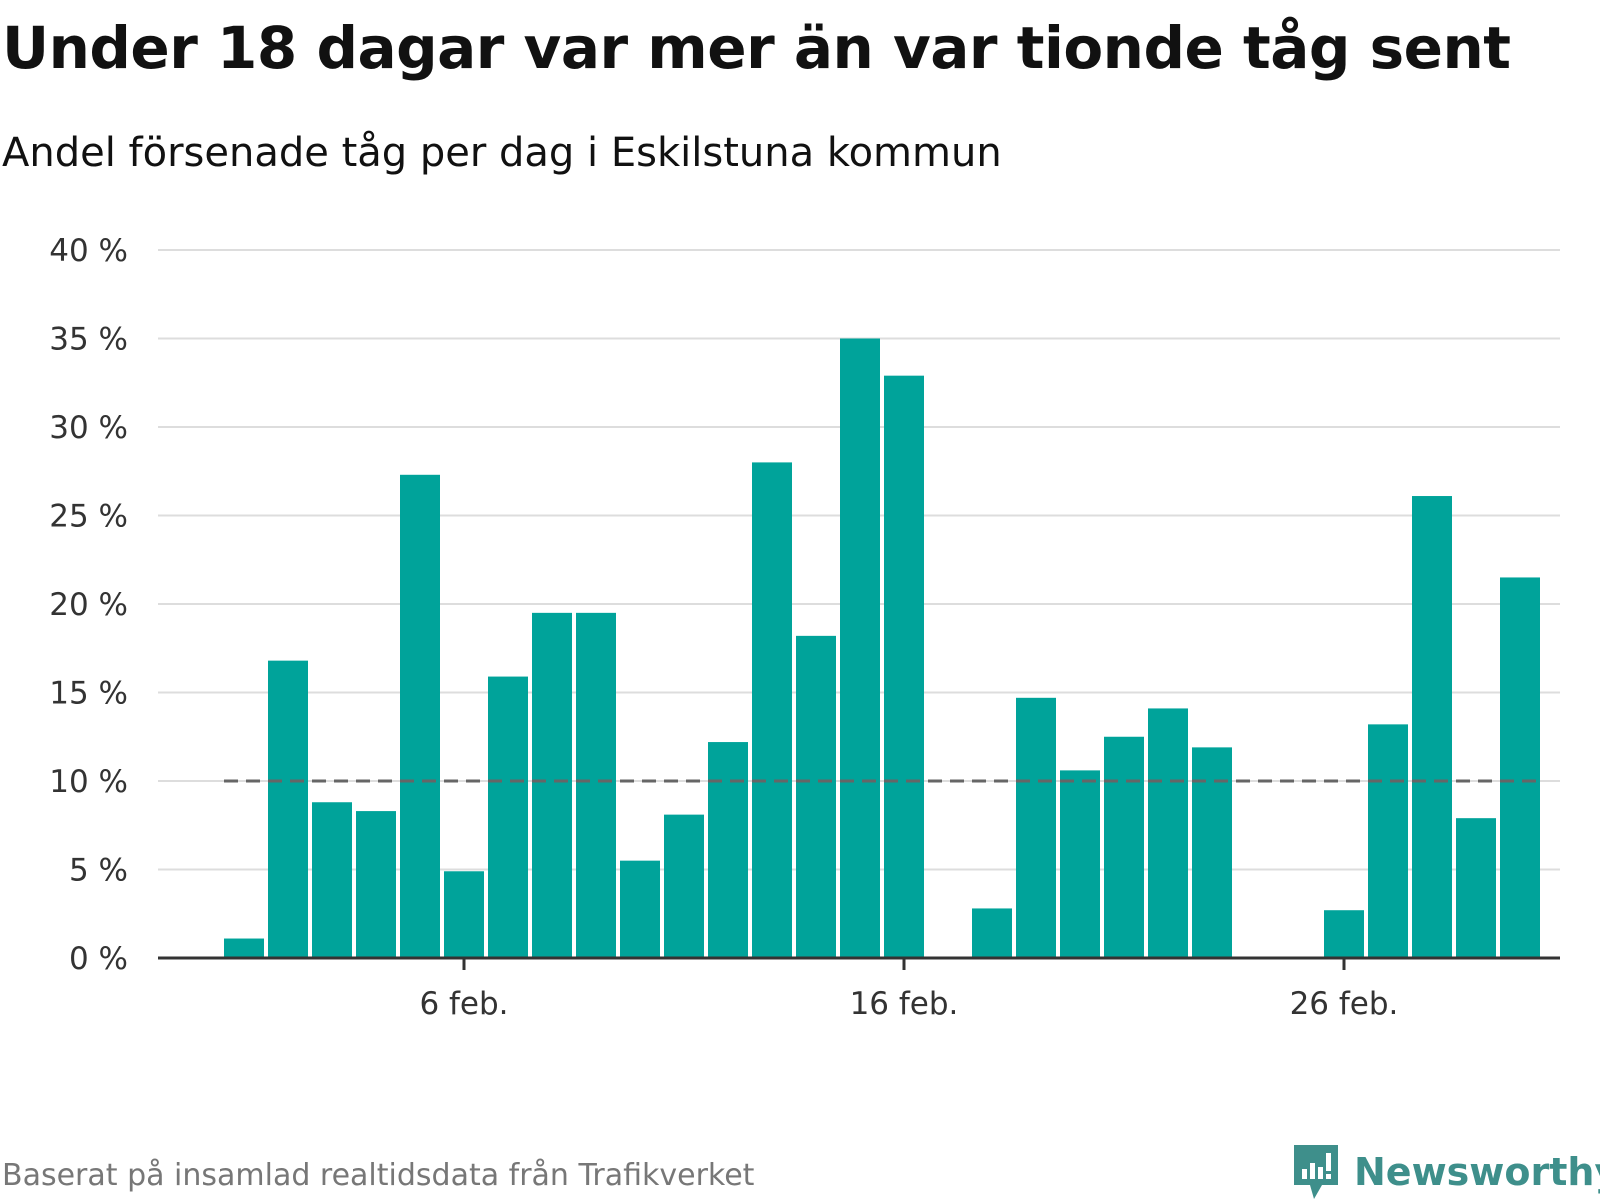  Describe the element at coordinates (88, 251) in the screenshot. I see `y-tick-label: 40 %` at that location.